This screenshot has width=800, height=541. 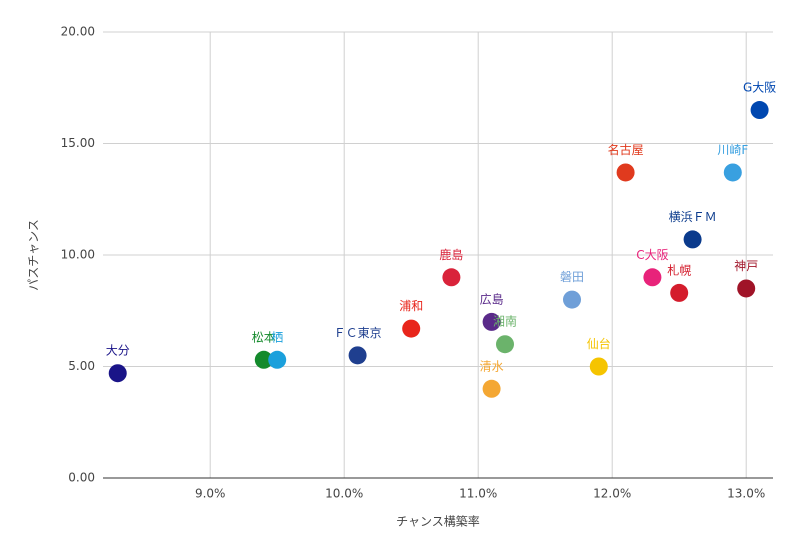 What do you see at coordinates (759, 88) in the screenshot?
I see `point-label: G大阪` at bounding box center [759, 88].